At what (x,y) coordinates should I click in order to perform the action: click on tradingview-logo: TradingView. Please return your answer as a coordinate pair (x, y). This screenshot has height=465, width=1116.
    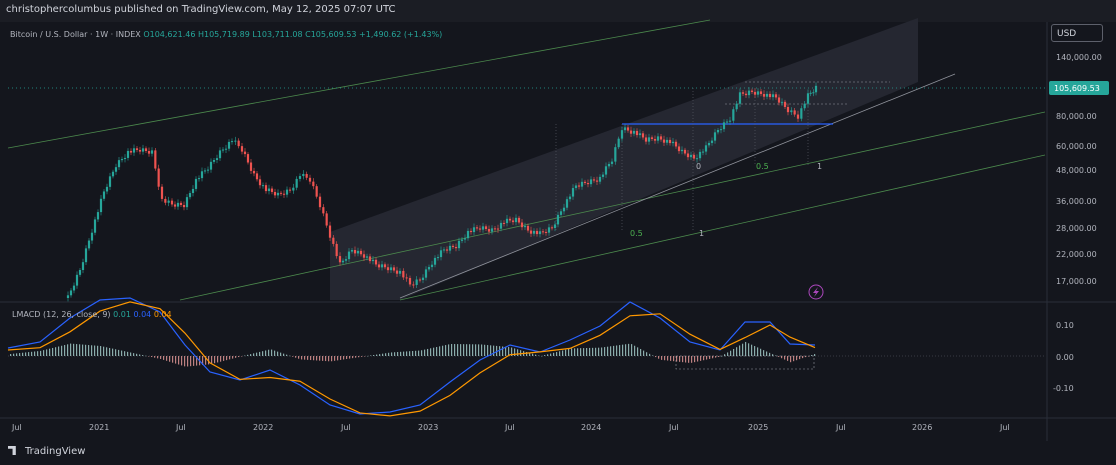
    Looking at the image, I should click on (46, 451).